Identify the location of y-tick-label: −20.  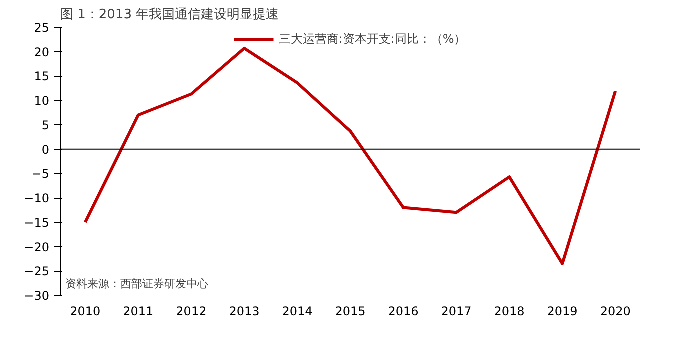
(37, 247).